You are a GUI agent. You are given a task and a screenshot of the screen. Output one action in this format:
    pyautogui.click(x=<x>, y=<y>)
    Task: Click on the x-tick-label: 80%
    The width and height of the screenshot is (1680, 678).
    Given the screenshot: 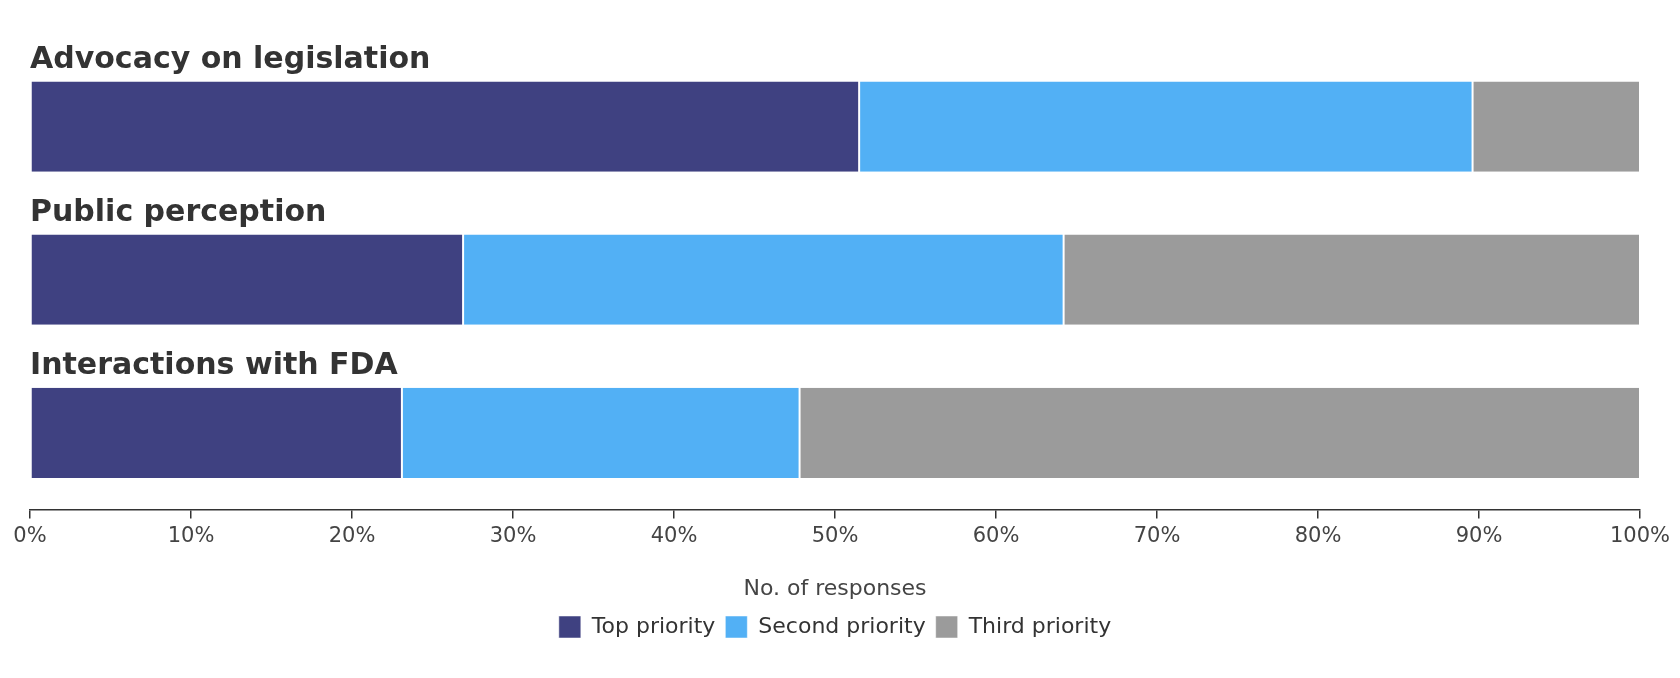 What is the action you would take?
    pyautogui.click(x=1318, y=535)
    